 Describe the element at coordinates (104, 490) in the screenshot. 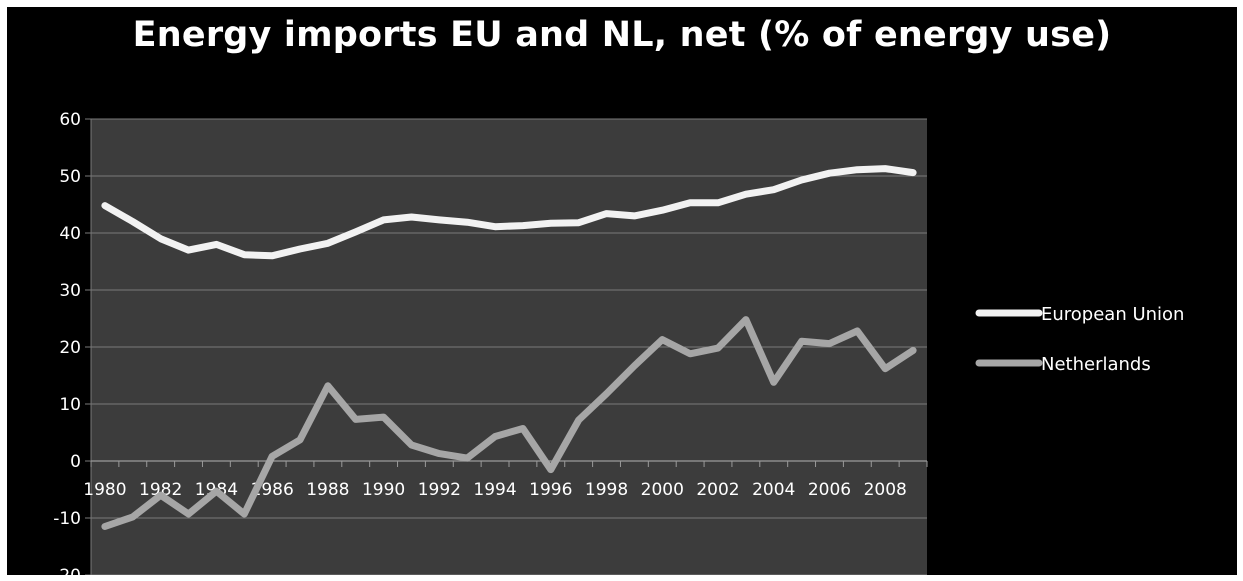

I see `x-tick-label: 1980` at that location.